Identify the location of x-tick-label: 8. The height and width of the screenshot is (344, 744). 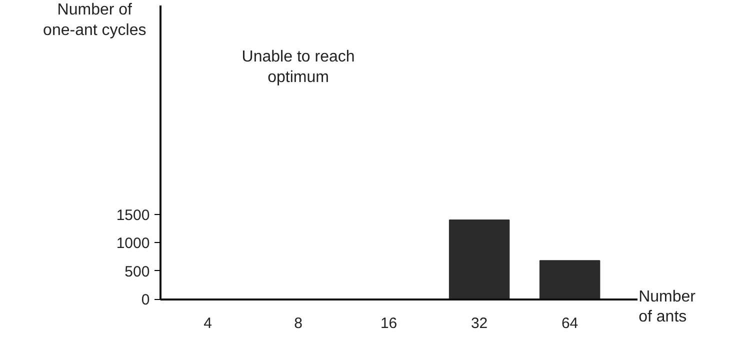
(298, 323).